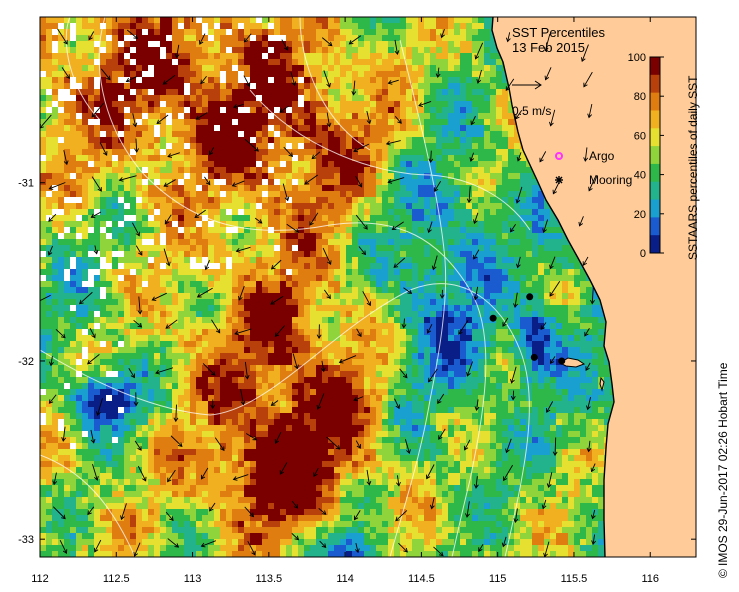  Describe the element at coordinates (527, 329) in the screenshot. I see `mooring-markers` at that location.